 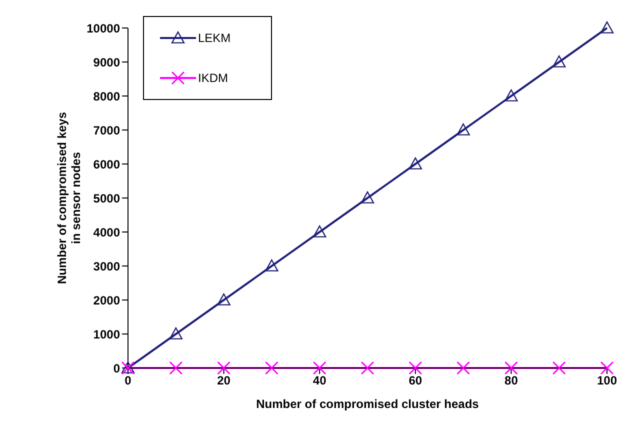 What do you see at coordinates (213, 78) in the screenshot?
I see `legend-label: IKDM` at bounding box center [213, 78].